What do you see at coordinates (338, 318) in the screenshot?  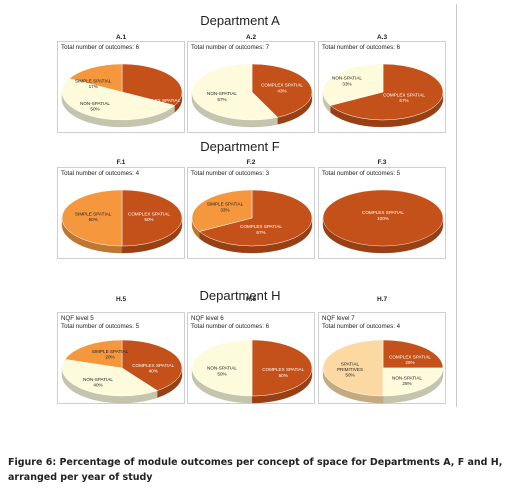 I see `chart-header-line: NQF level 7` at bounding box center [338, 318].